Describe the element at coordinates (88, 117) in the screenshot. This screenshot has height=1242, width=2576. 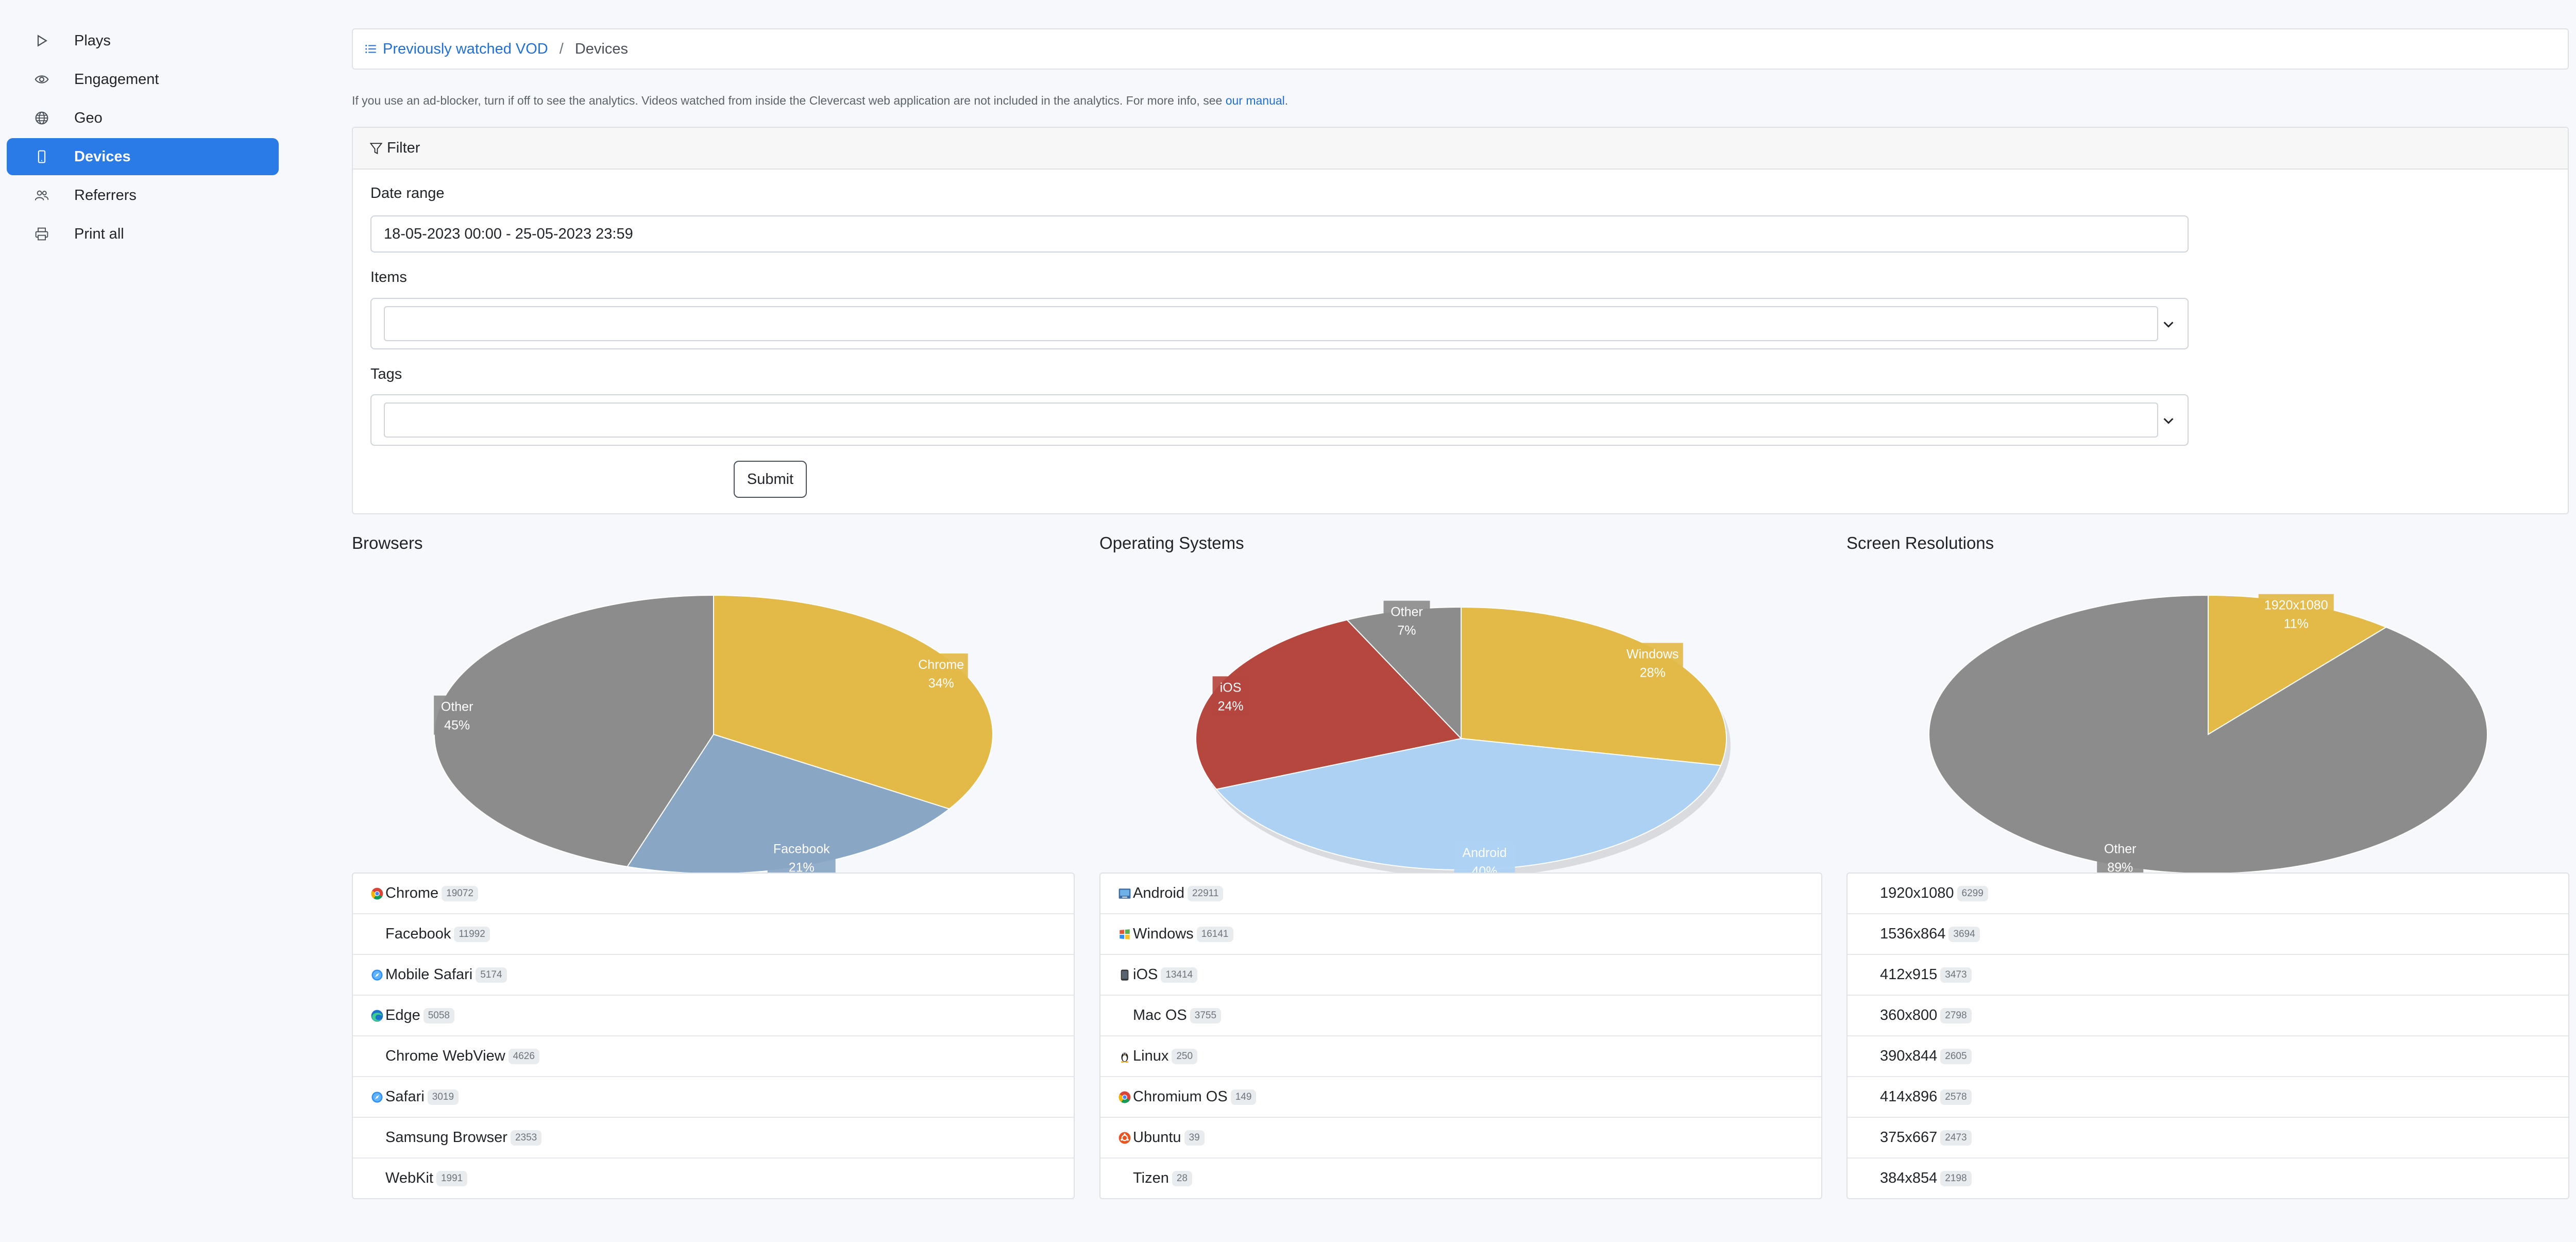
I see `sidebar-item-label: Geo` at that location.